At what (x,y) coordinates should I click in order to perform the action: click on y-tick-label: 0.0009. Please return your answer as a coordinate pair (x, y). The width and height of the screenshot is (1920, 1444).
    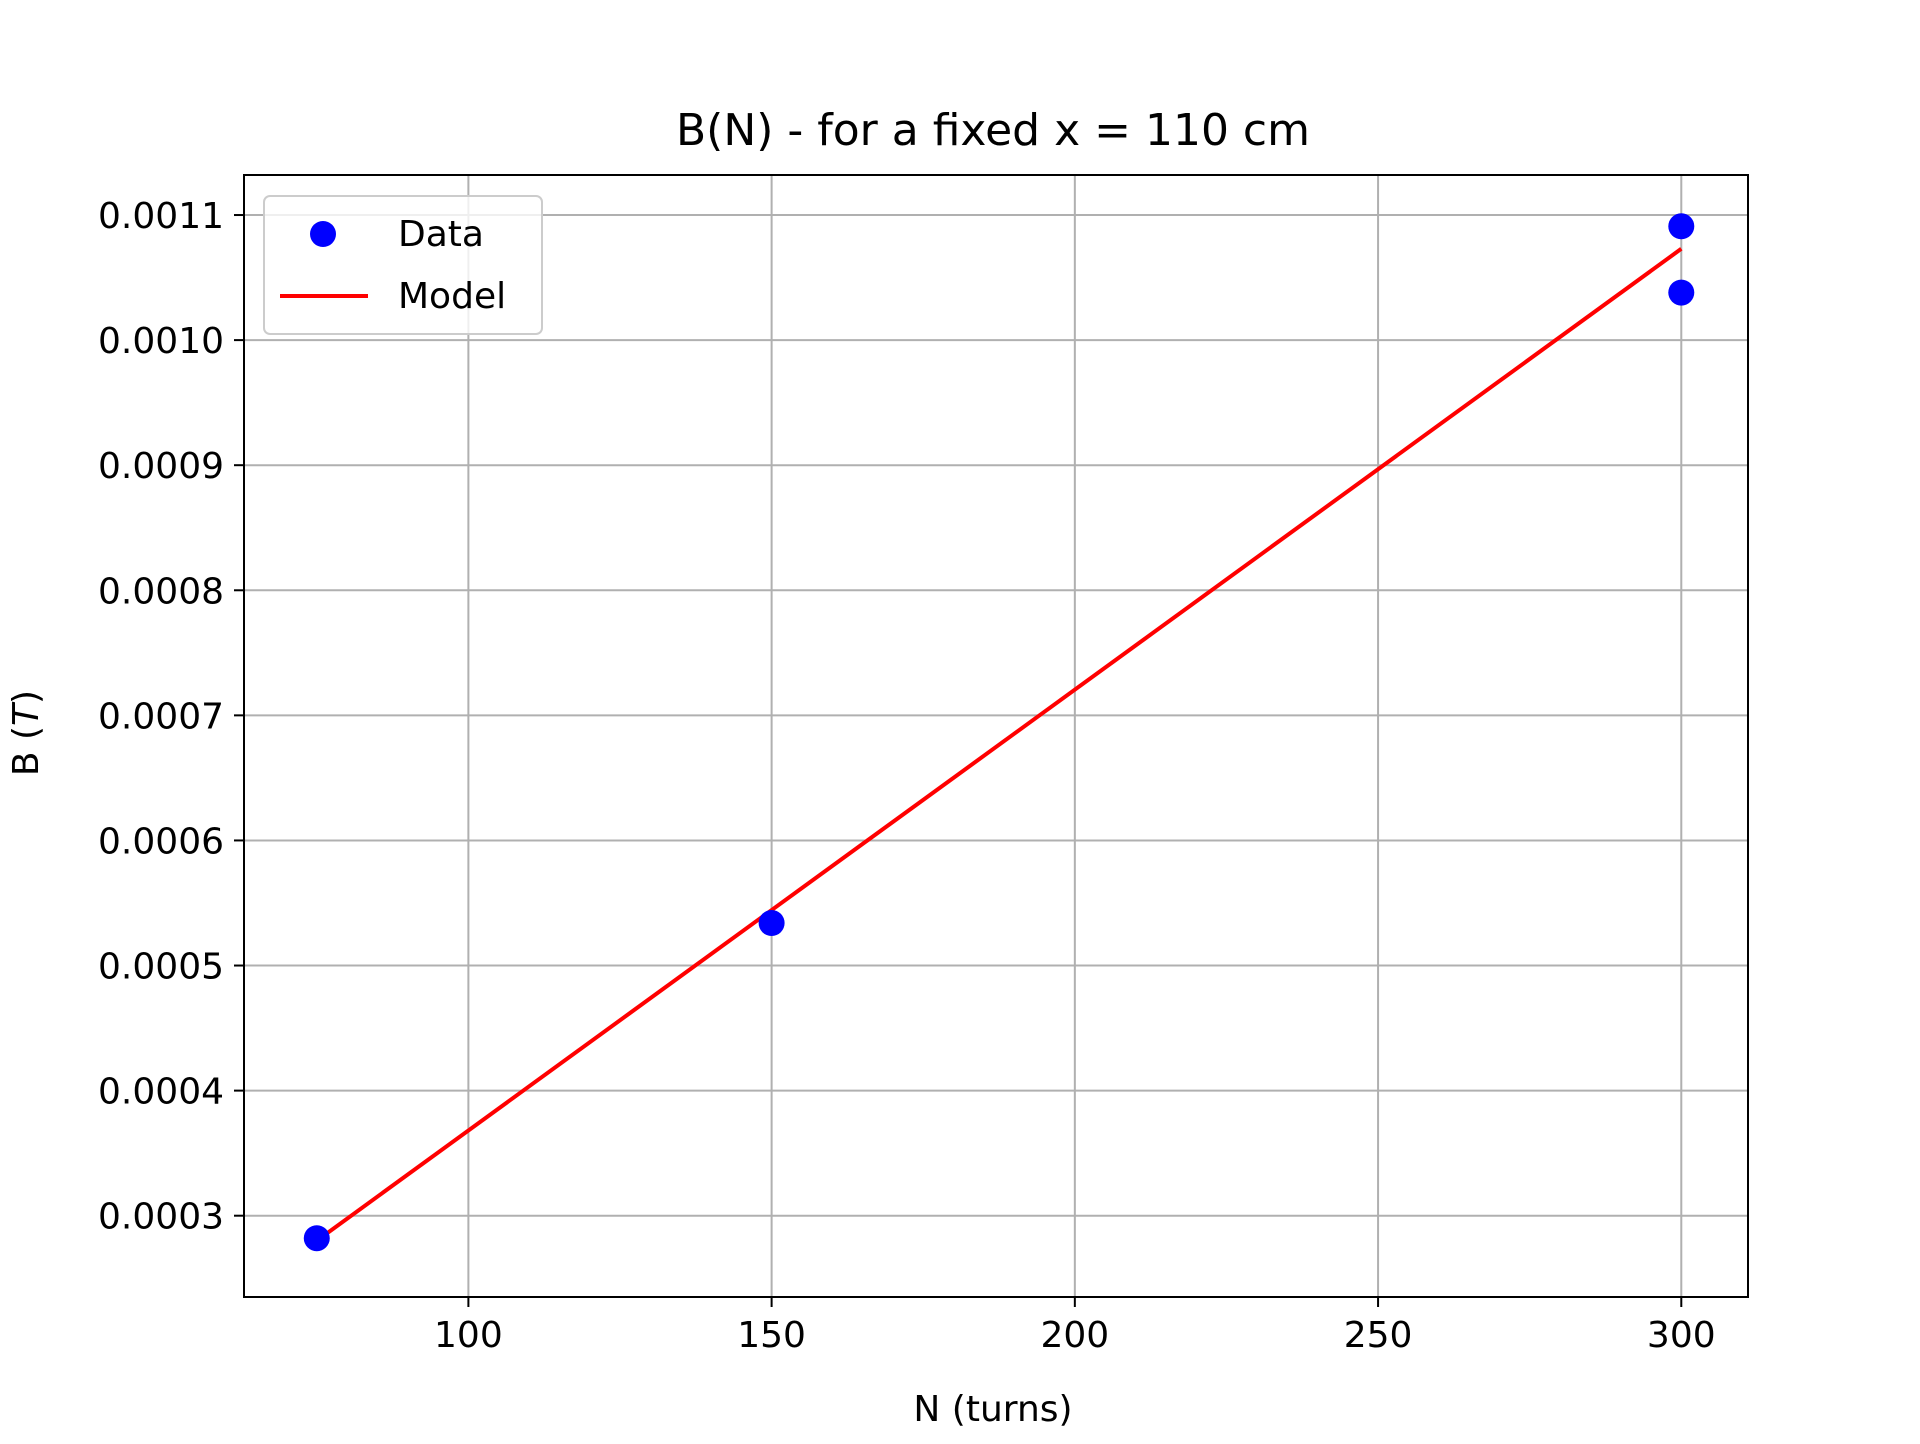
    Looking at the image, I should click on (161, 466).